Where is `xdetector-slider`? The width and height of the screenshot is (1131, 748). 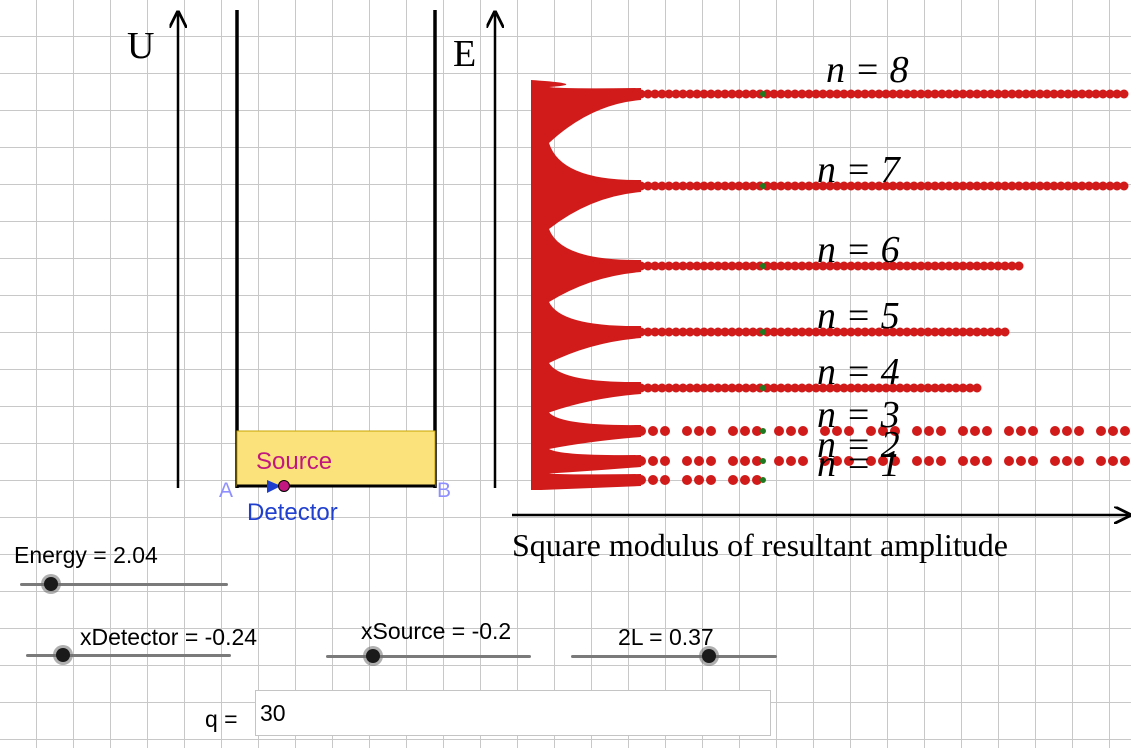 xdetector-slider is located at coordinates (128, 656).